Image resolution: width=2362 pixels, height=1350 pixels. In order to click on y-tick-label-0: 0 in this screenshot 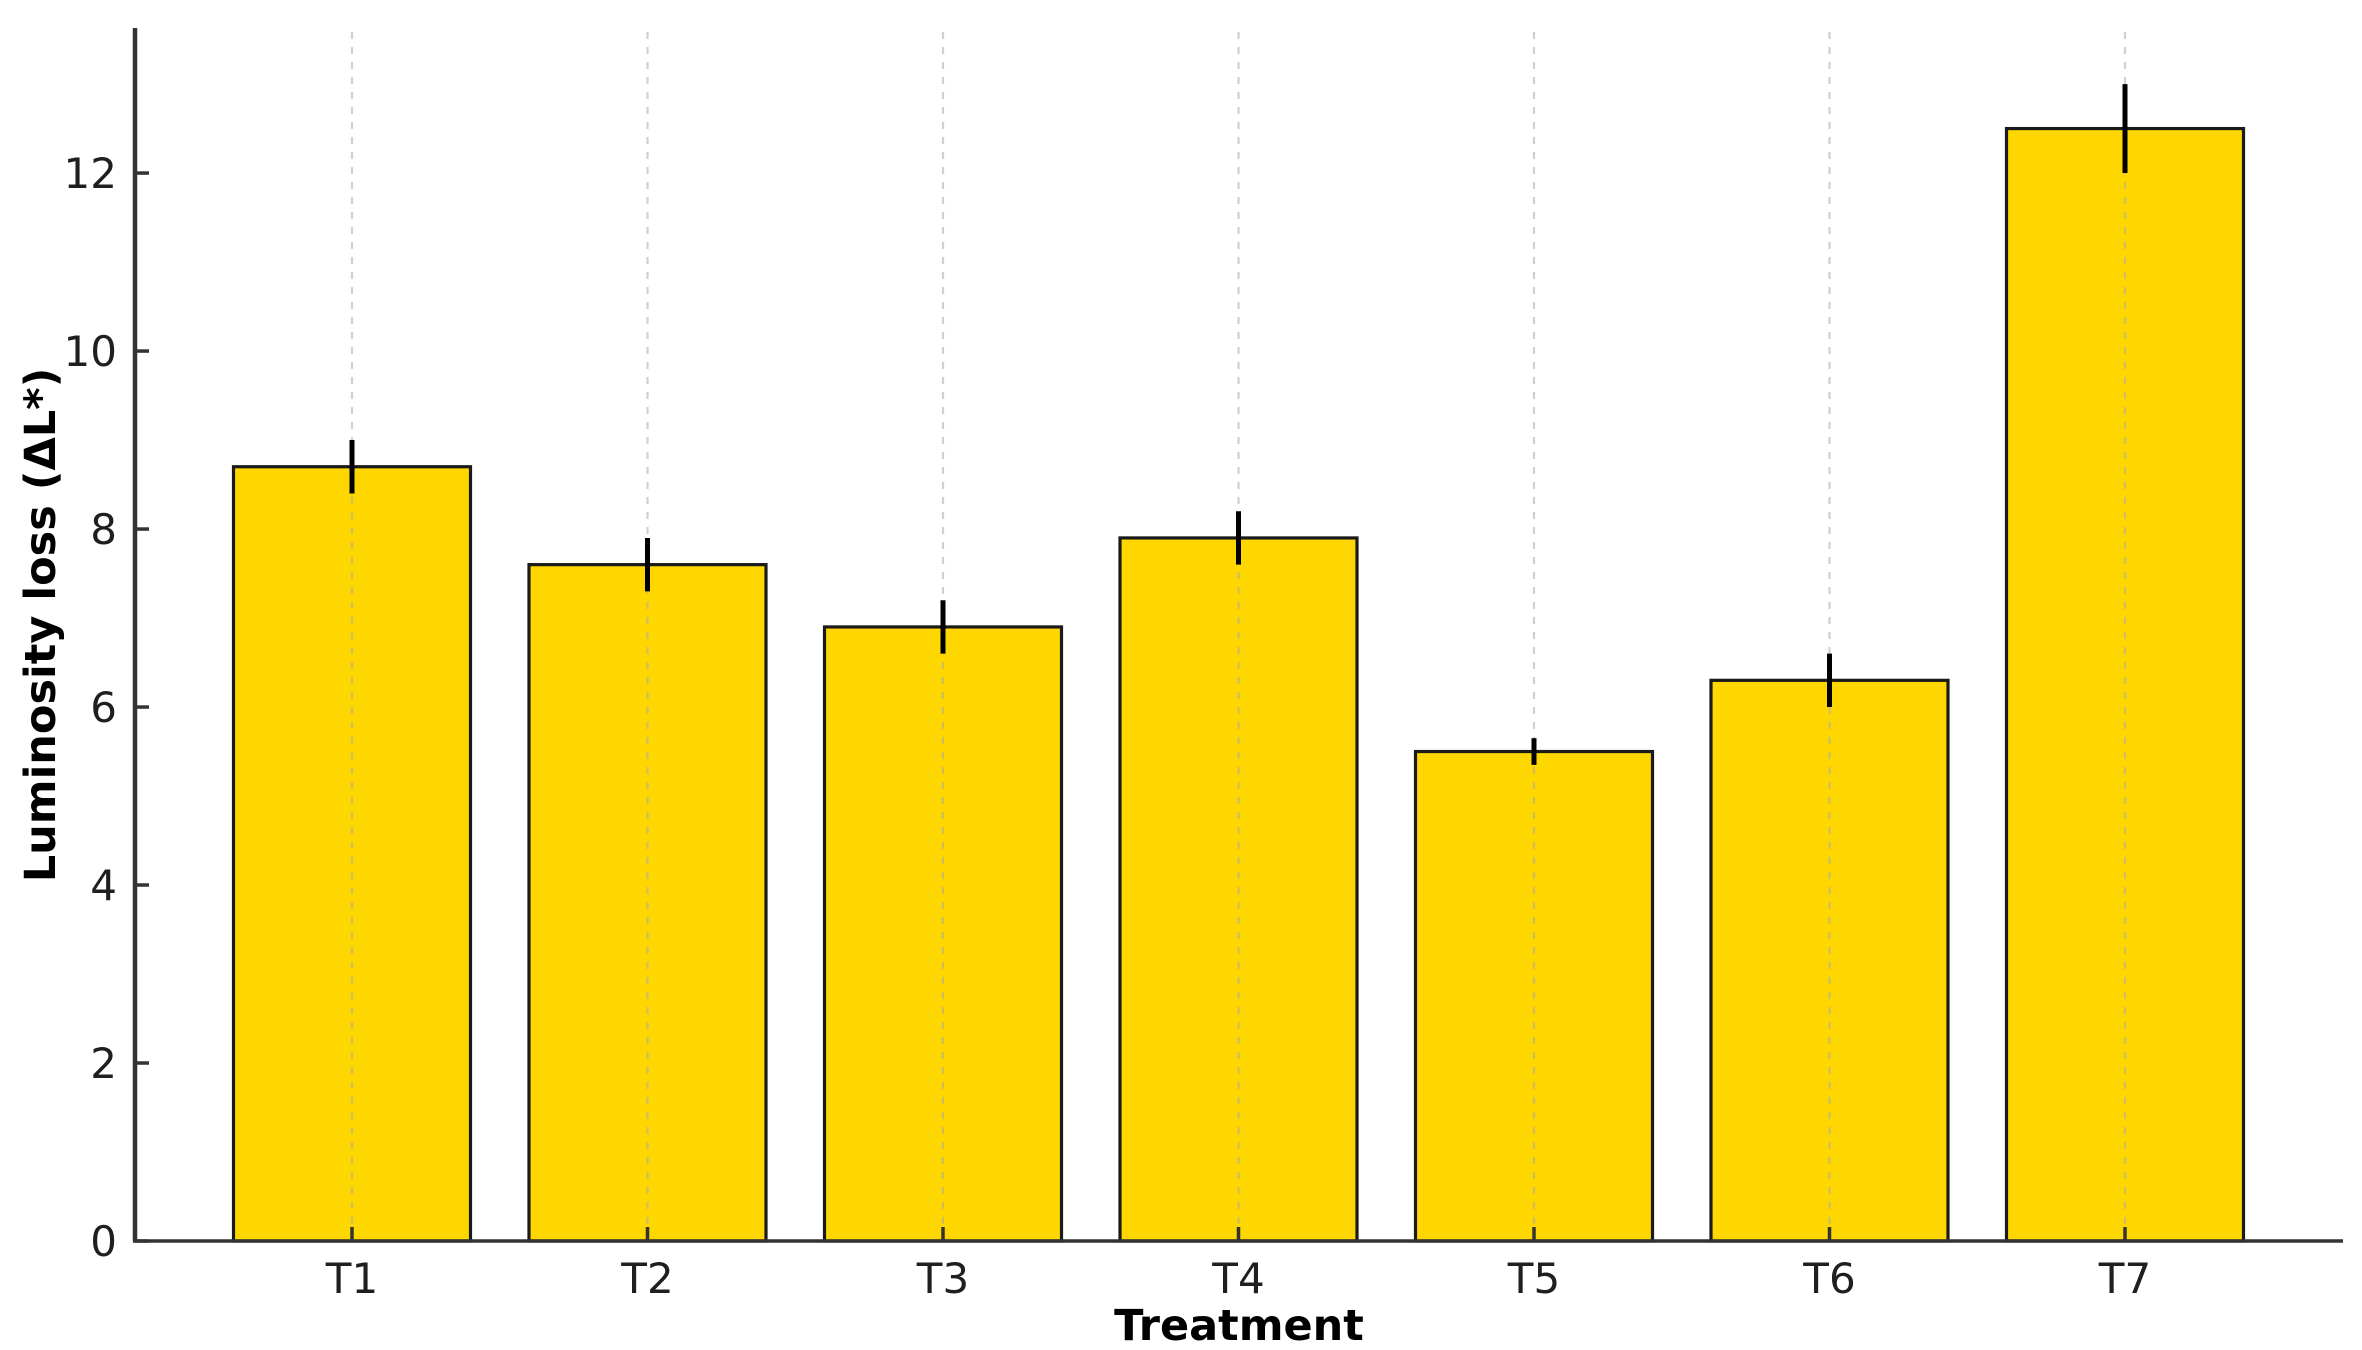, I will do `click(103, 1241)`.